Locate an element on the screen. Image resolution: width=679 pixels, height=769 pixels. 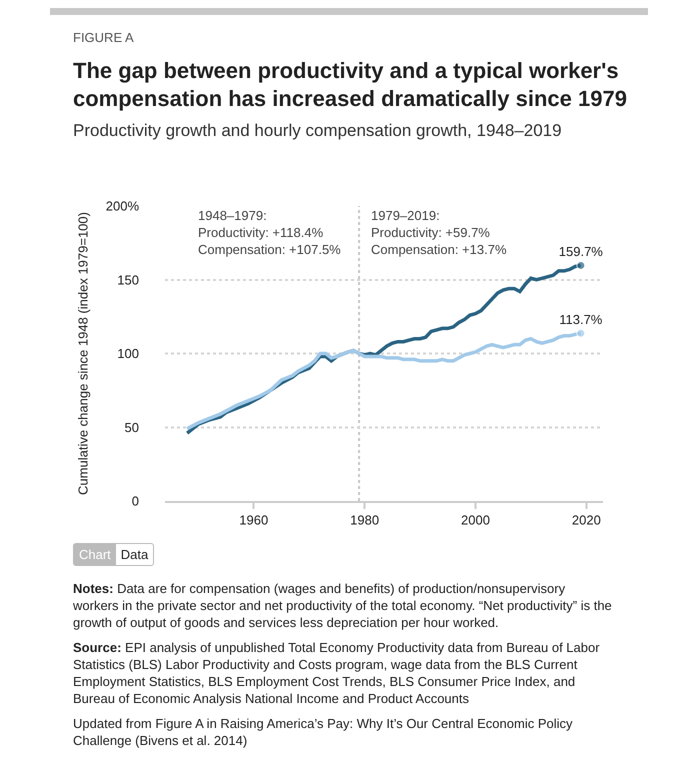
y-tick-label: 150 is located at coordinates (128, 280).